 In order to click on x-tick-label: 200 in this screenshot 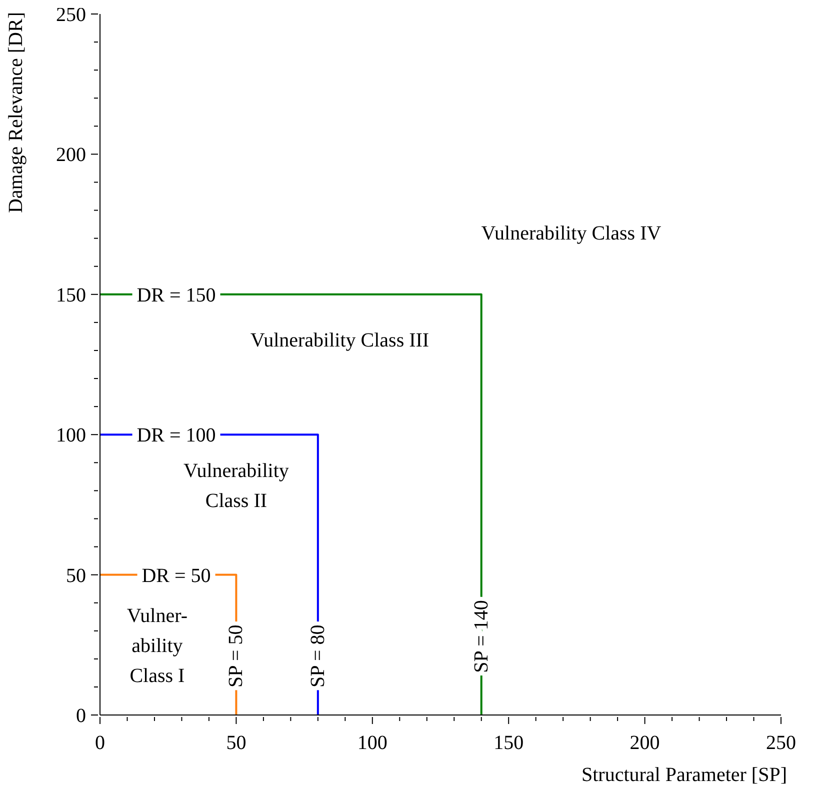, I will do `click(645, 743)`.